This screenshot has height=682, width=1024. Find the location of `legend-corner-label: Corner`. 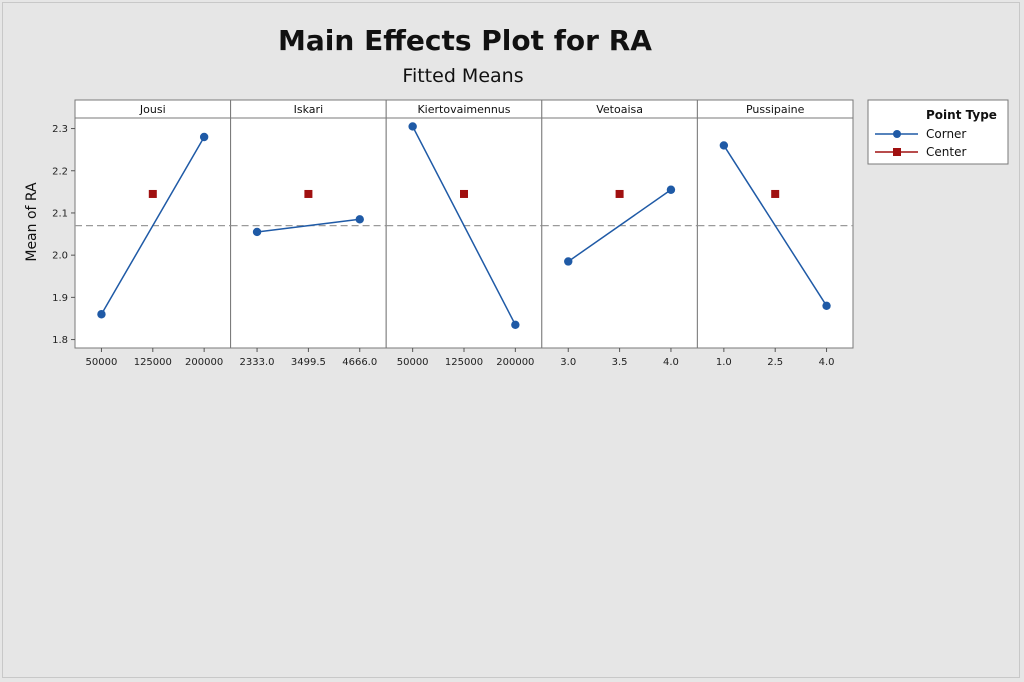

legend-corner-label: Corner is located at coordinates (946, 134).